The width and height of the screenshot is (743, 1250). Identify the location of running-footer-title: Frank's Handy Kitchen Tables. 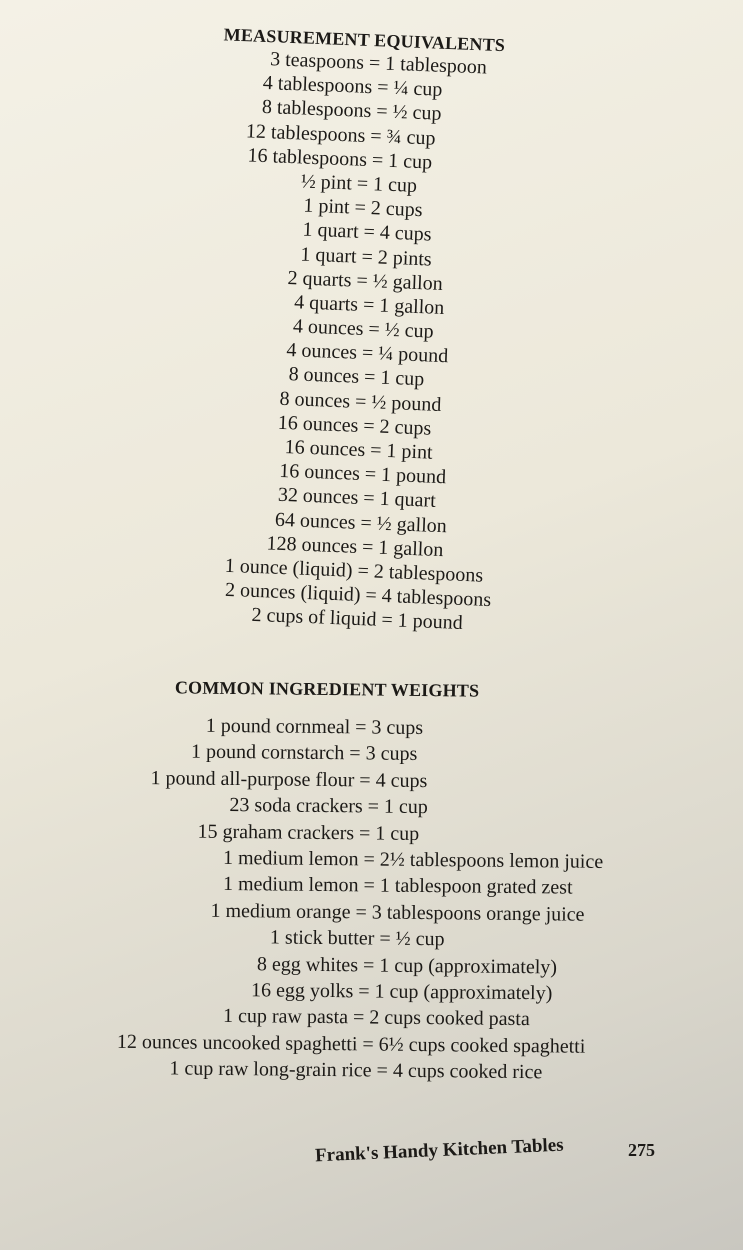
(439, 1150).